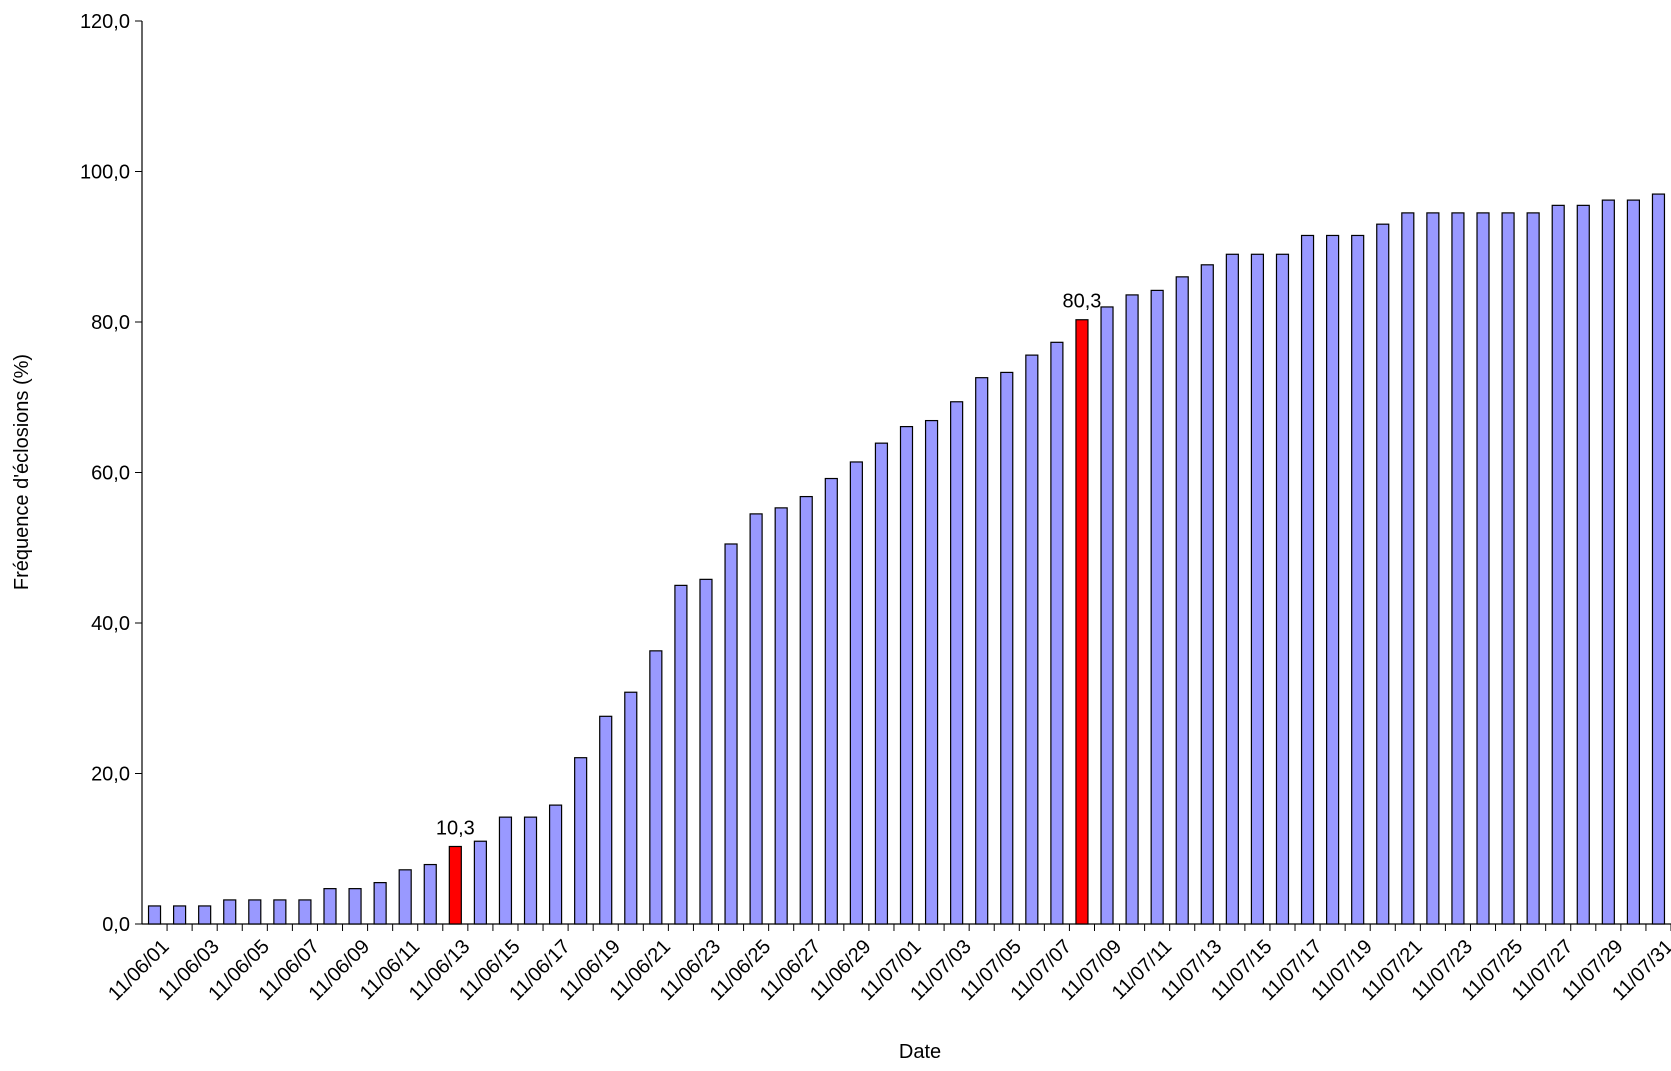 The image size is (1671, 1071). I want to click on y-tick-label: 100,0, so click(105, 173).